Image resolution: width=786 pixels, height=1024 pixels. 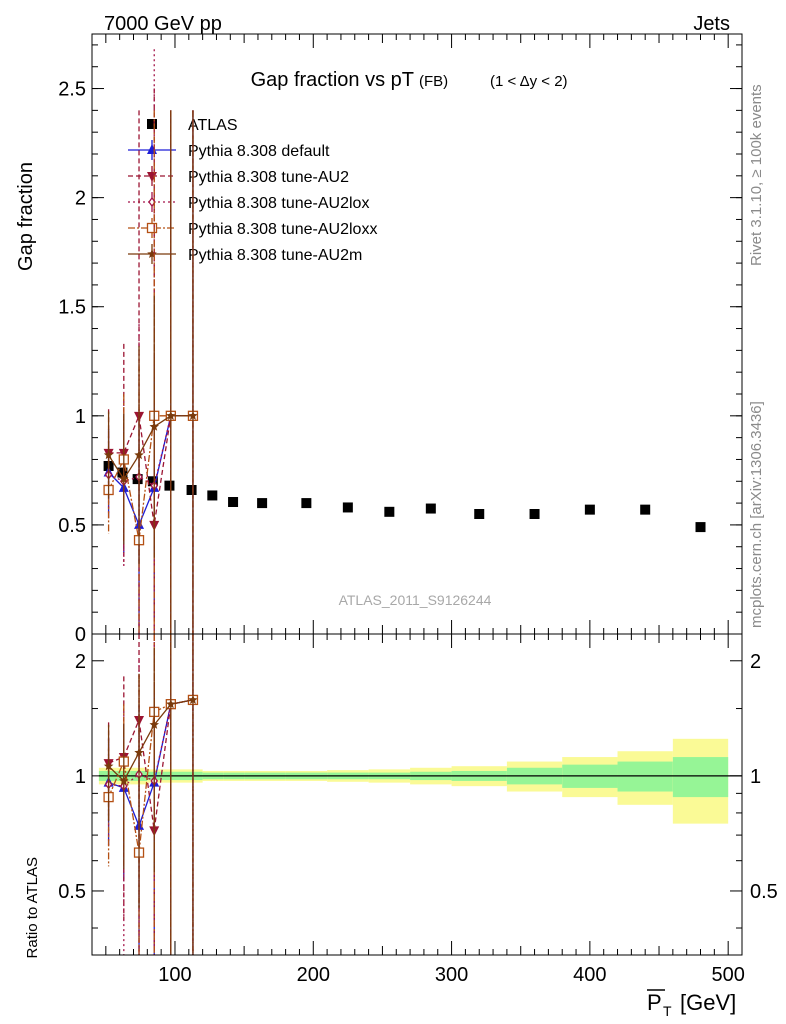 What do you see at coordinates (589, 975) in the screenshot?
I see `x-tick-label: 400` at bounding box center [589, 975].